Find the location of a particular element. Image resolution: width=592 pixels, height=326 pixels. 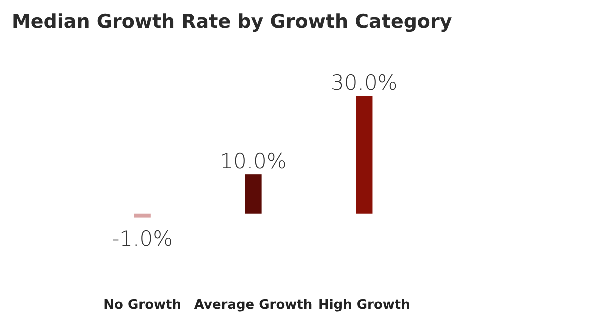

data-label: -1.0% is located at coordinates (143, 238).